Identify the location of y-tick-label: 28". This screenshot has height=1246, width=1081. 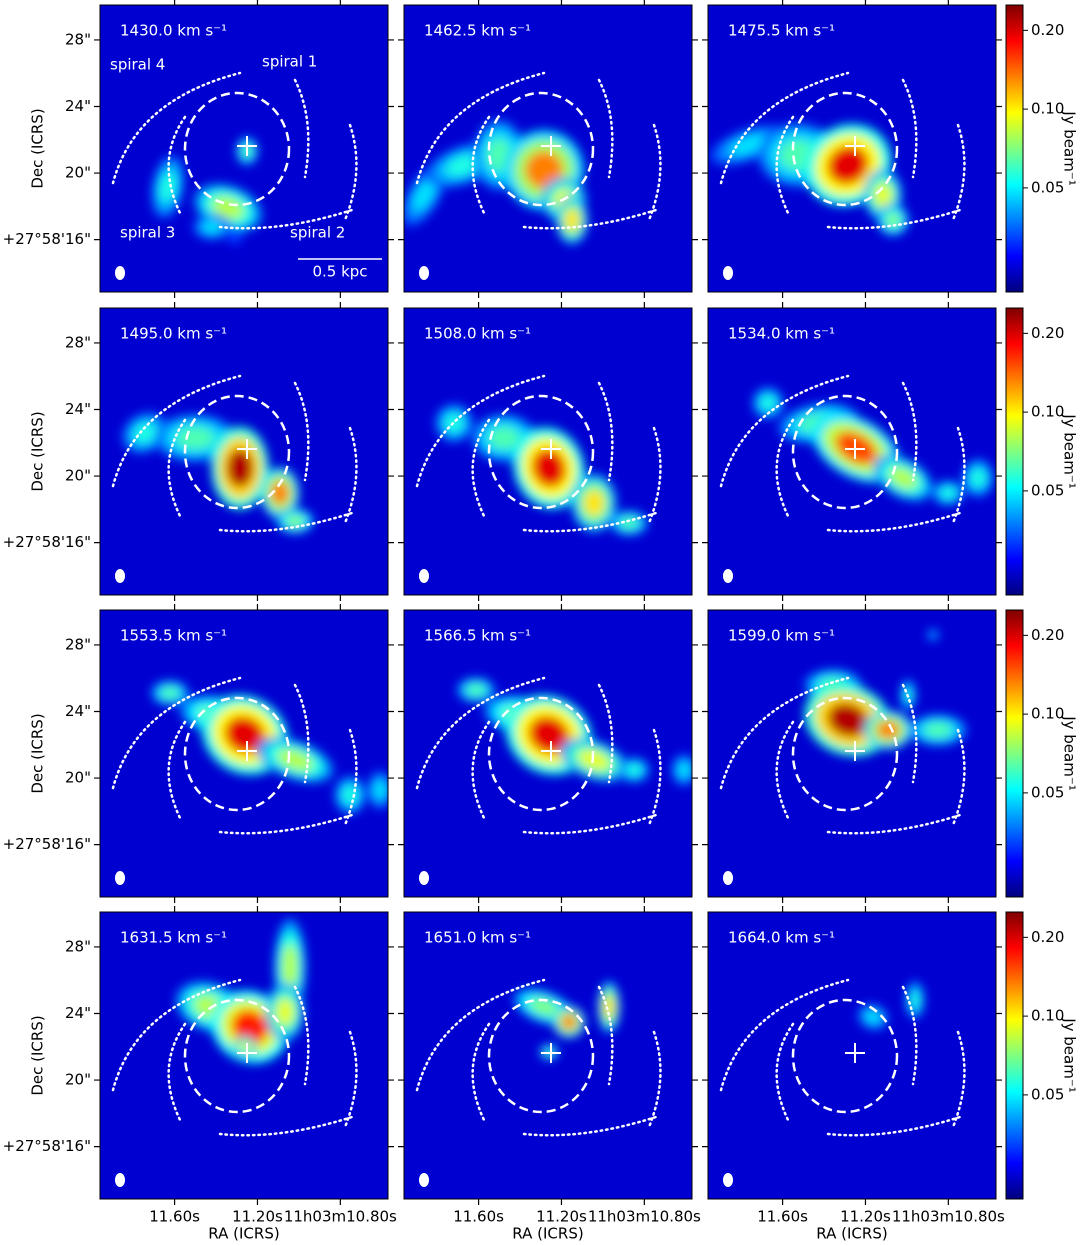
(78, 39).